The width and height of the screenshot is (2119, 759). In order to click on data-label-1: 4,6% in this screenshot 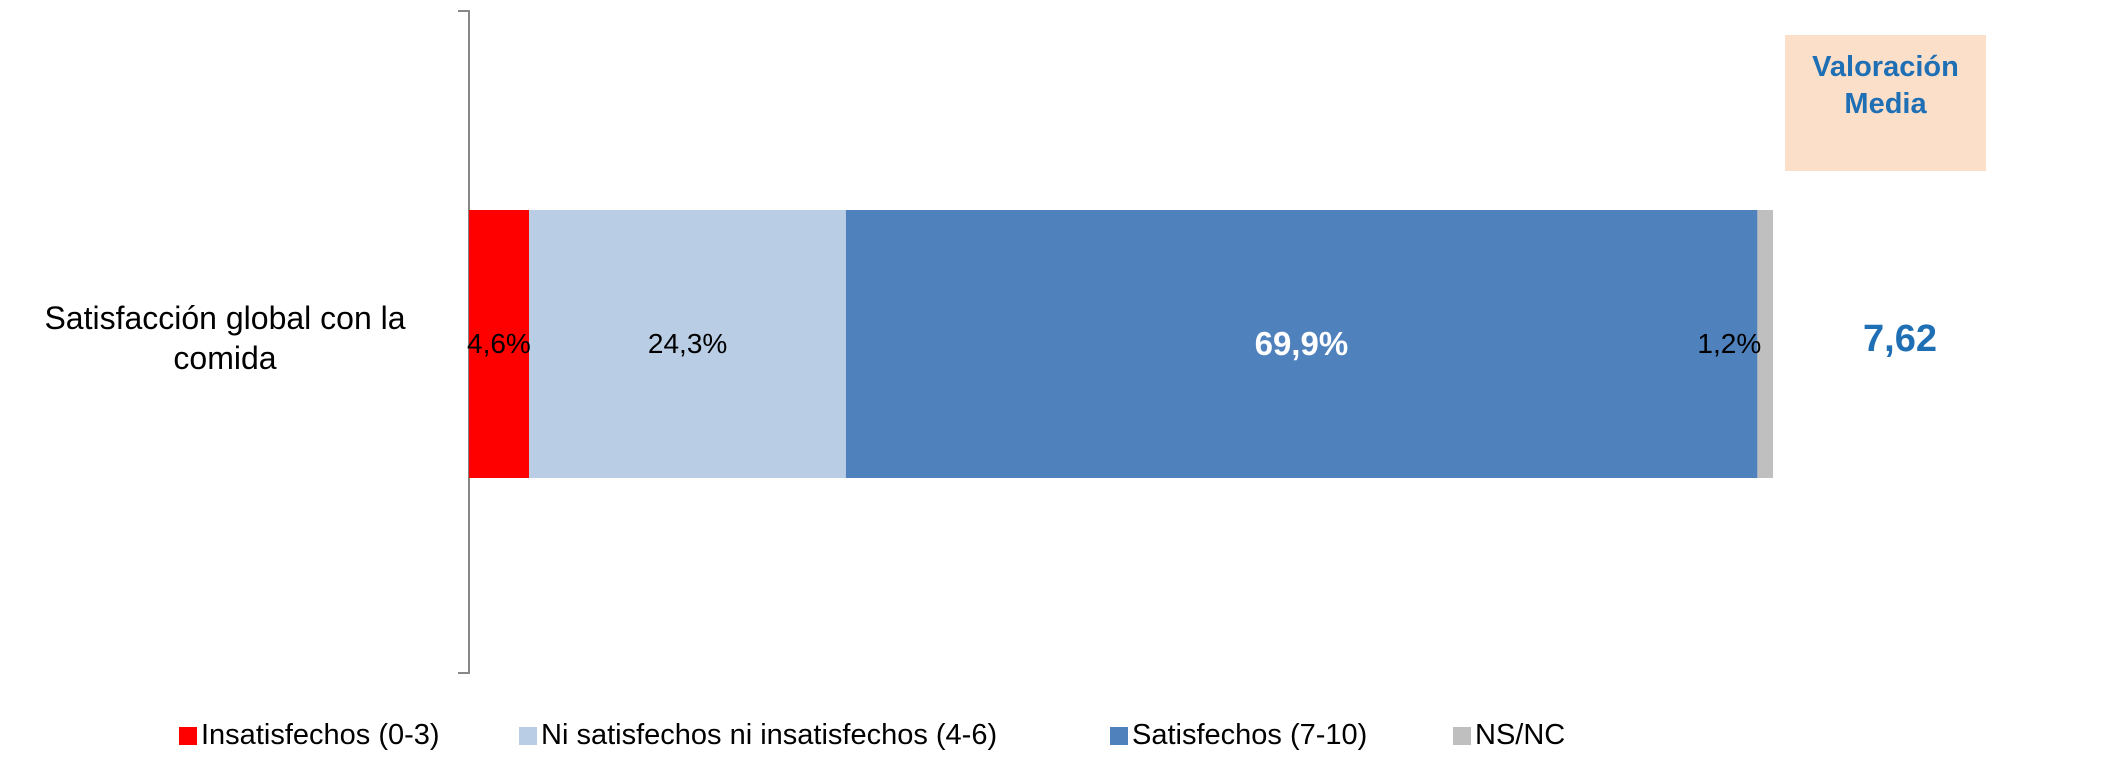, I will do `click(499, 343)`.